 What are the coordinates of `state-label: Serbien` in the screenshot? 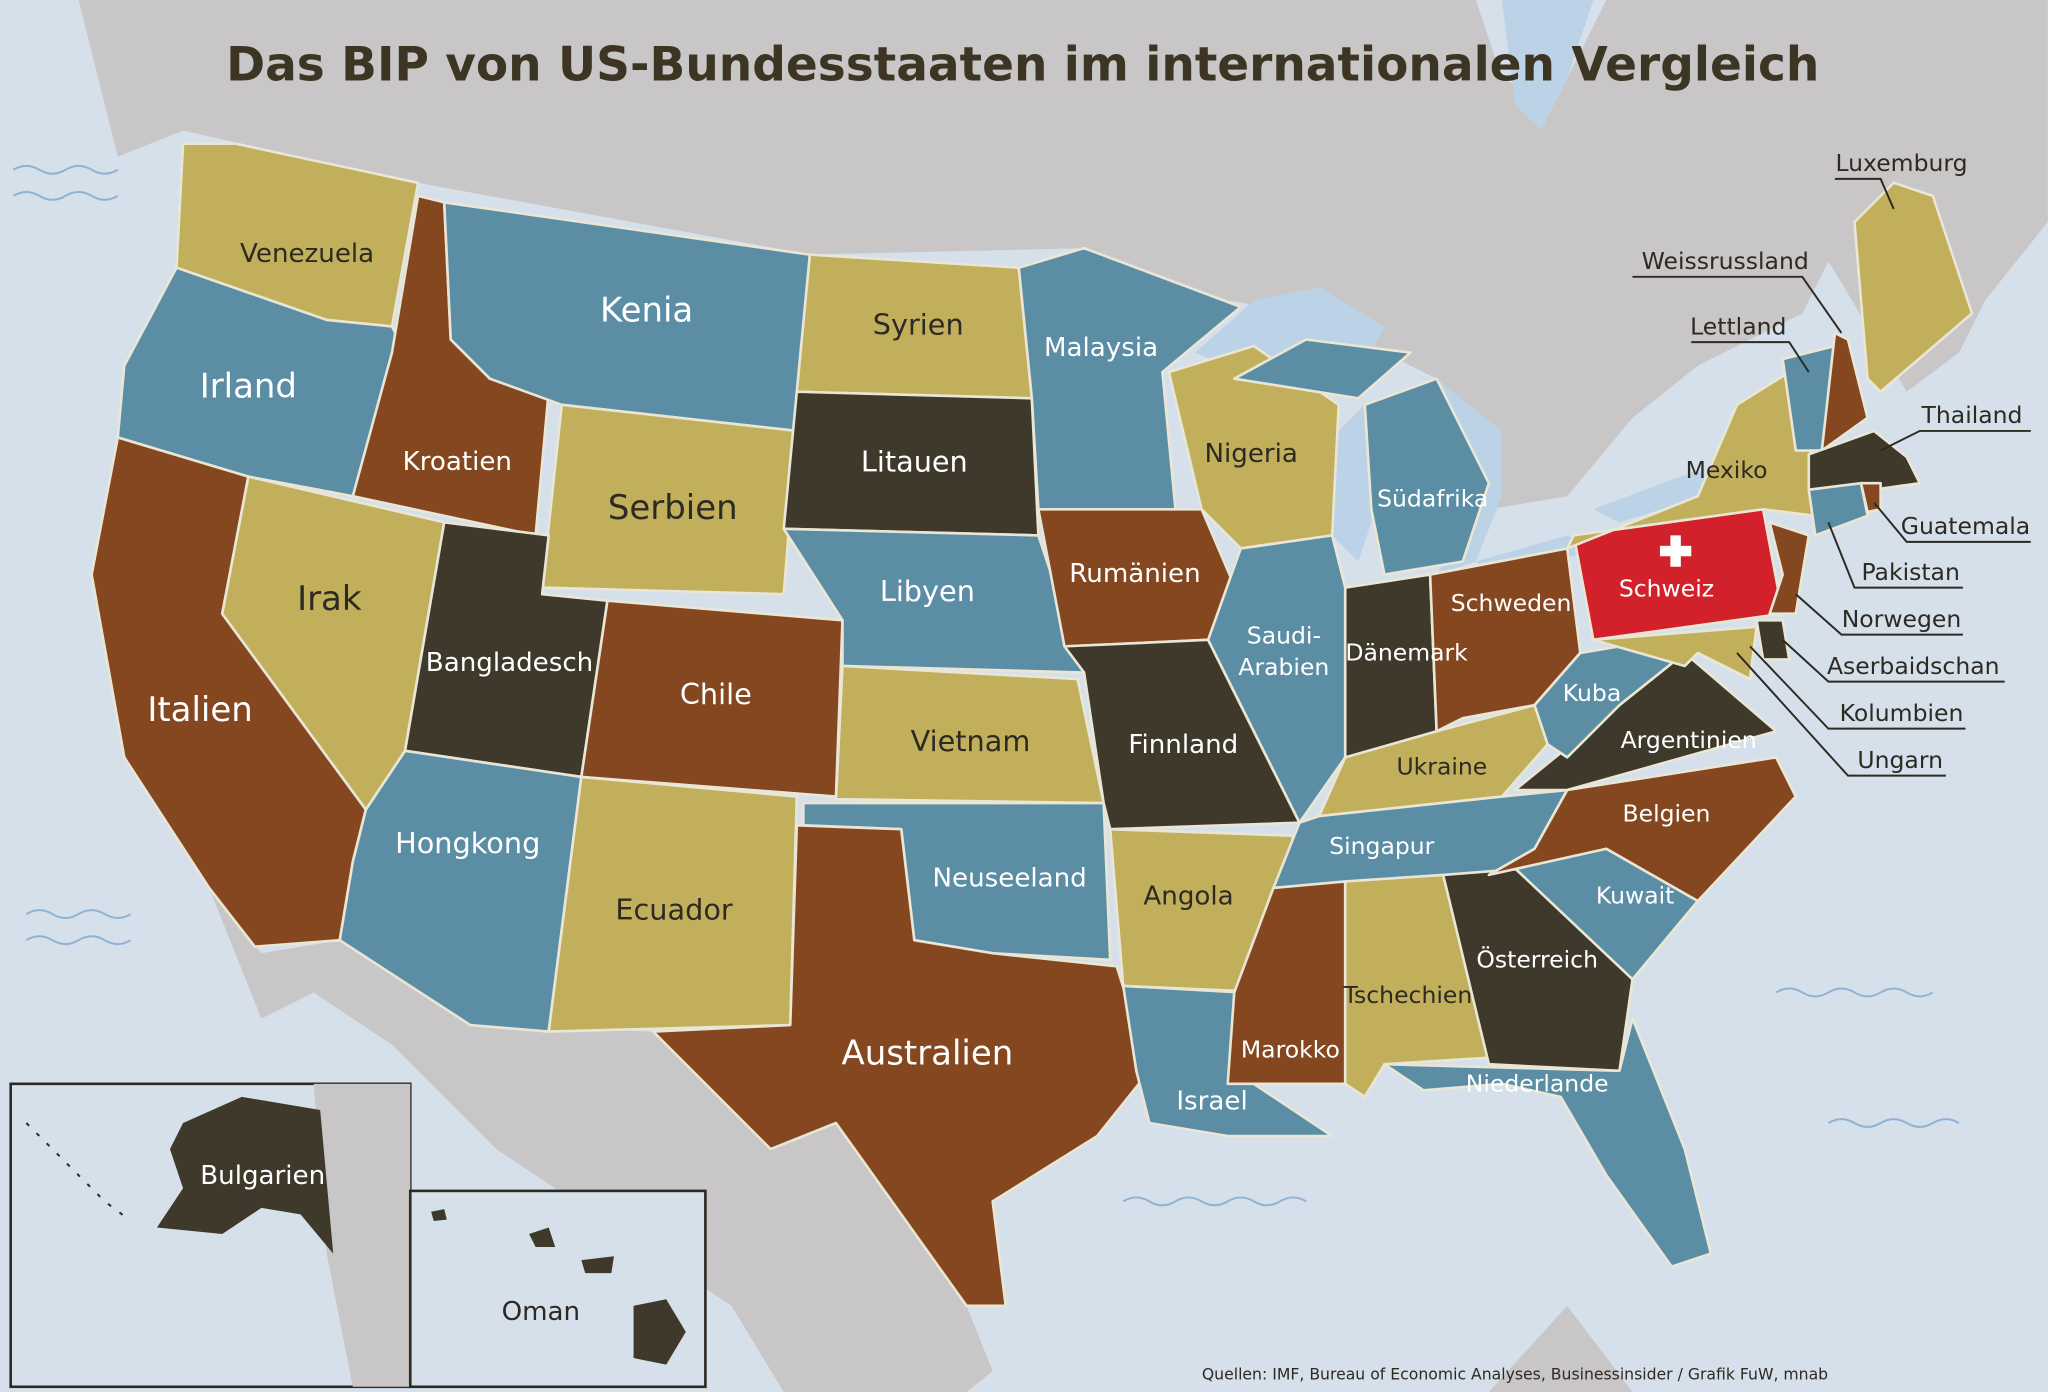 It's located at (673, 508).